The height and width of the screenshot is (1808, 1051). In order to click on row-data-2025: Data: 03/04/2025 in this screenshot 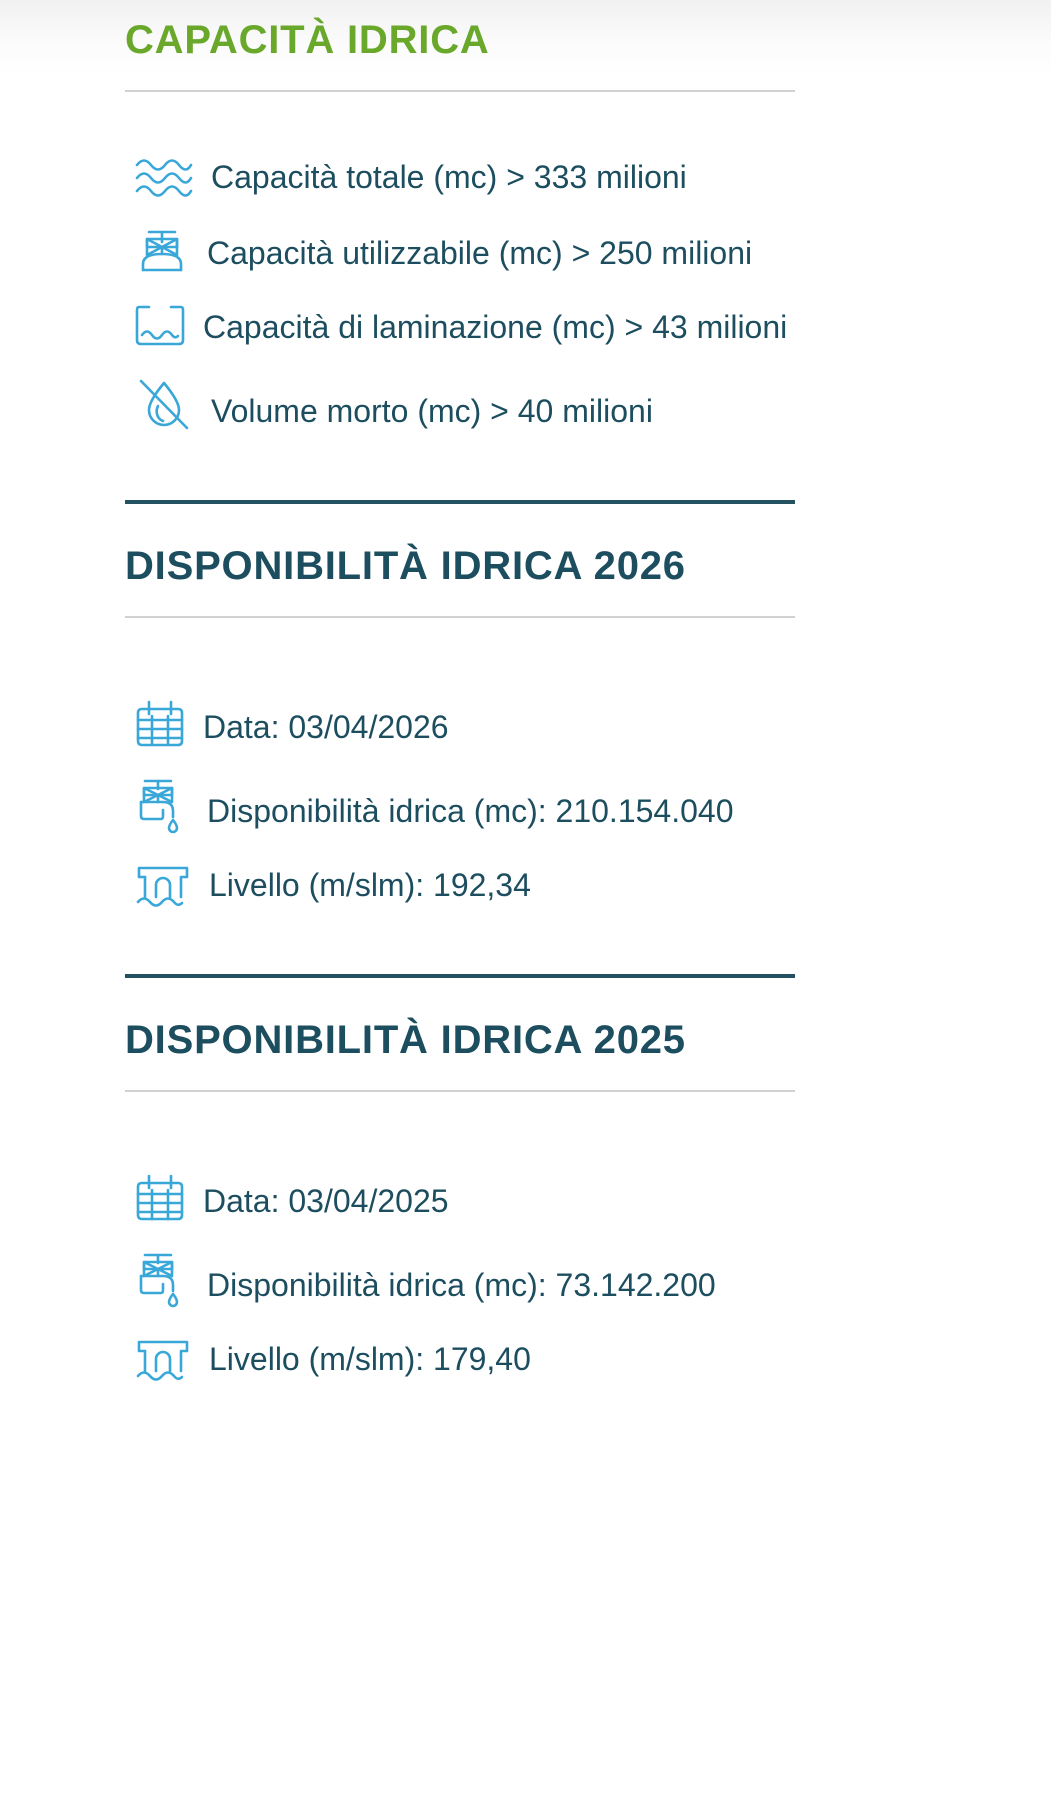, I will do `click(562, 1198)`.